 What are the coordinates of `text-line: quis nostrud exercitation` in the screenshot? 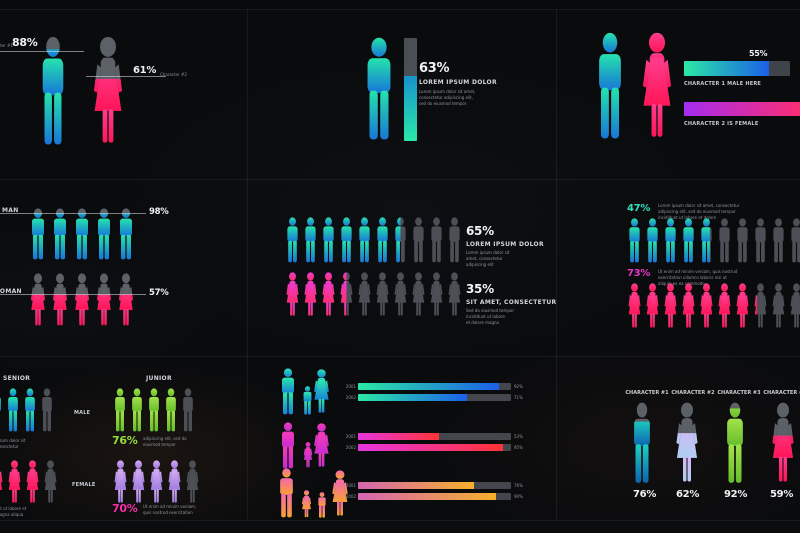 It's located at (168, 512).